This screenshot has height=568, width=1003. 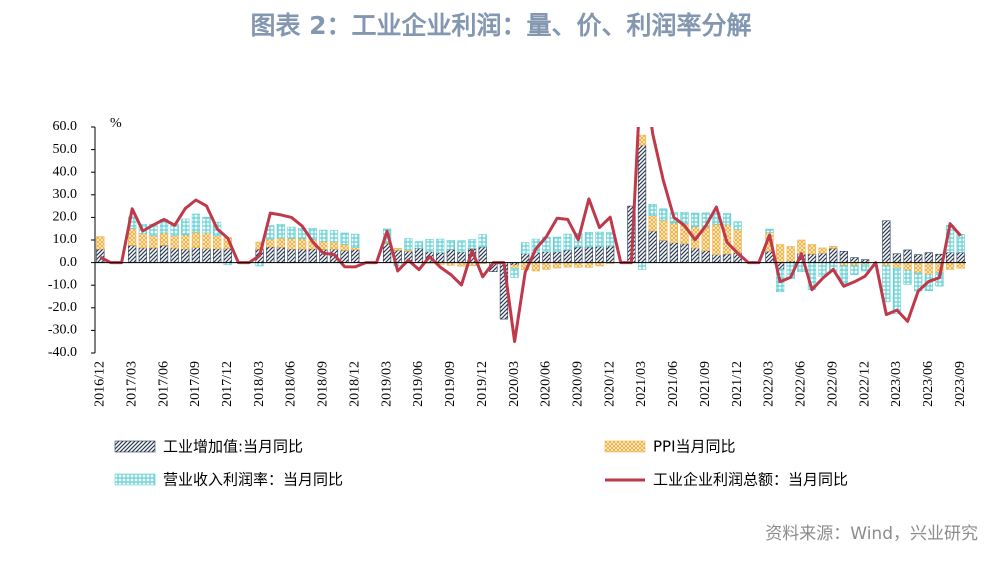 What do you see at coordinates (578, 384) in the screenshot?
I see `x-tick-label: 2020/09` at bounding box center [578, 384].